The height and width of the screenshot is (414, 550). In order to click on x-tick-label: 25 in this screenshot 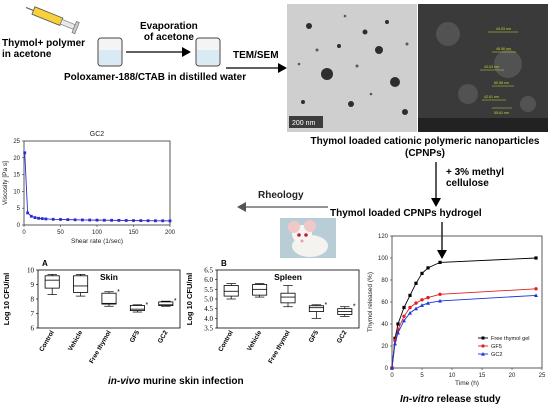, I will do `click(542, 376)`.